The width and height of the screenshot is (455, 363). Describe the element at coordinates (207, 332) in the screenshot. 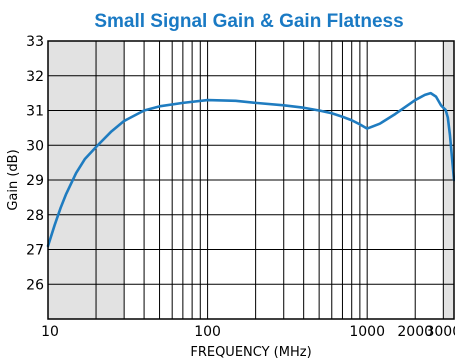

I see `x-tick-label-100: 100` at that location.